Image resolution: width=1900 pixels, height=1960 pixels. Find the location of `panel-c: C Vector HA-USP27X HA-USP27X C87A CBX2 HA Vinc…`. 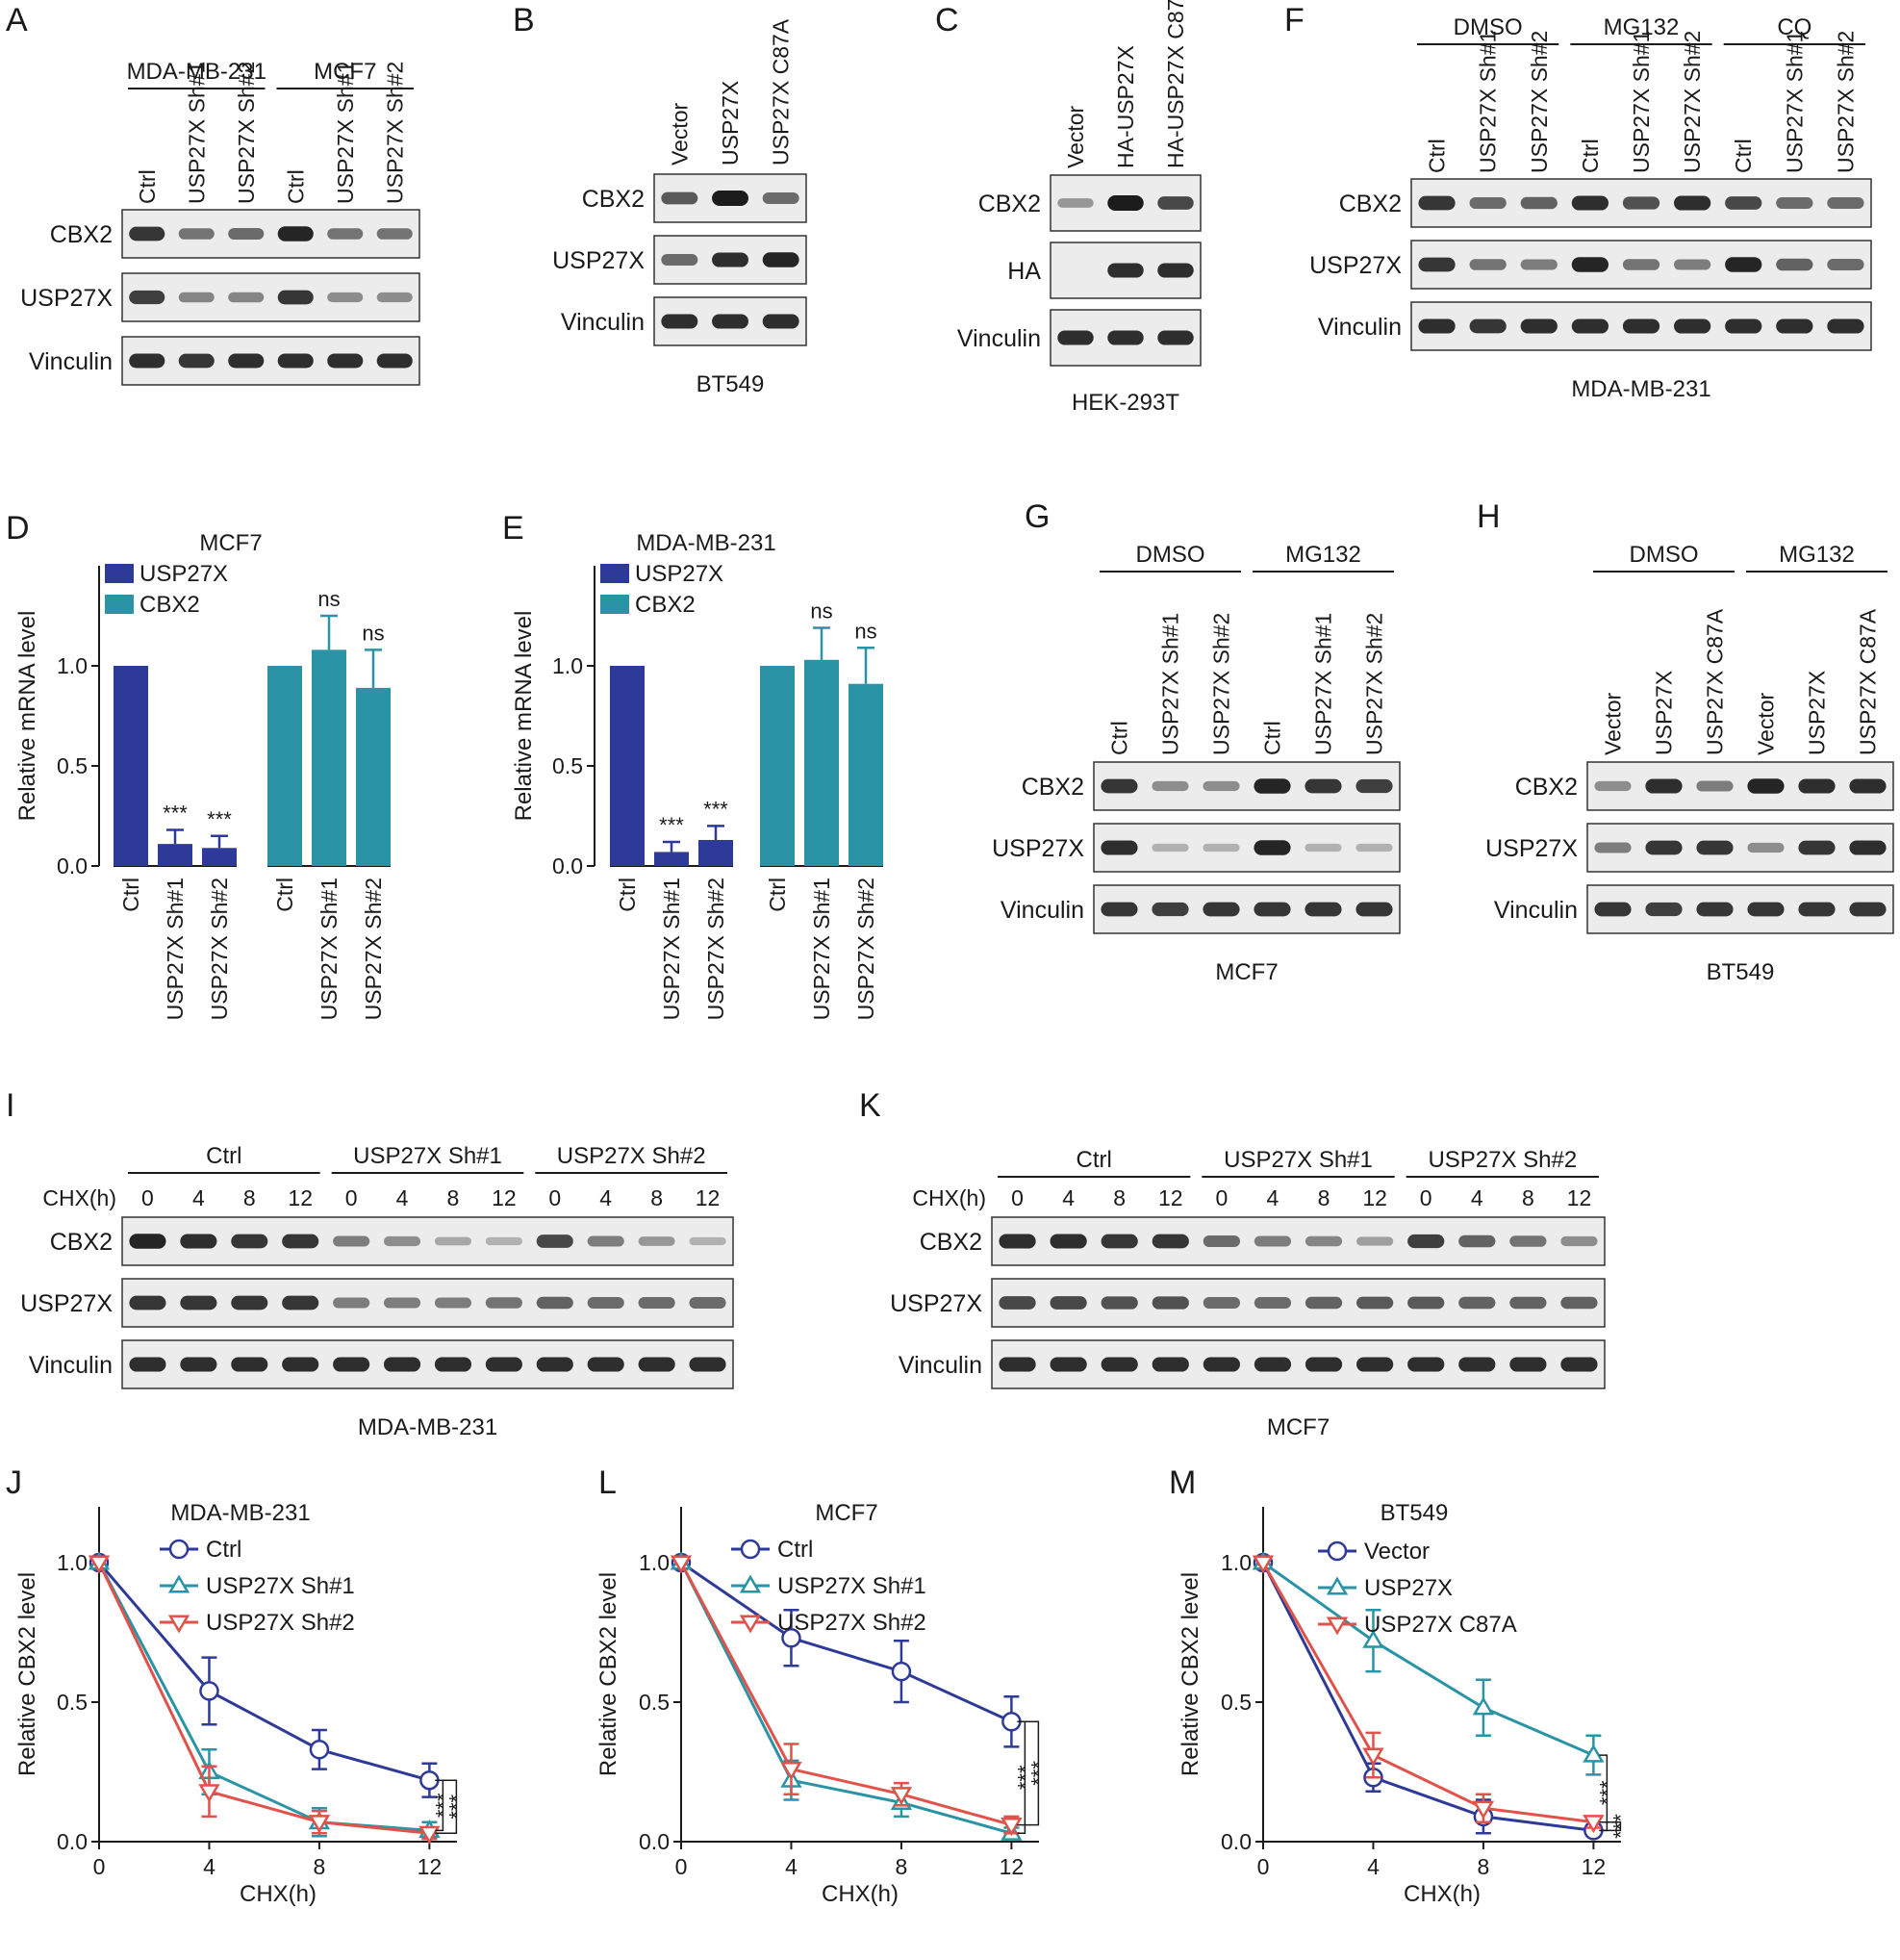

panel-c: C Vector HA-USP27X HA-USP27X C87A CBX2 HA Vinc… is located at coordinates (1068, 208).